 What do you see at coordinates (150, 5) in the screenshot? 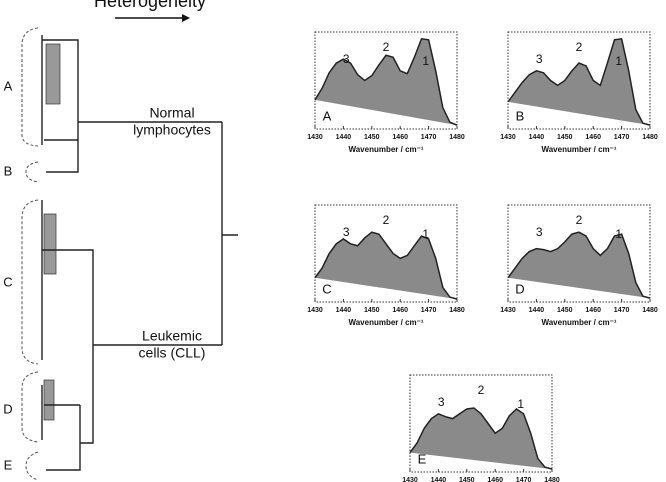
I see `heading: Heterogeneity` at bounding box center [150, 5].